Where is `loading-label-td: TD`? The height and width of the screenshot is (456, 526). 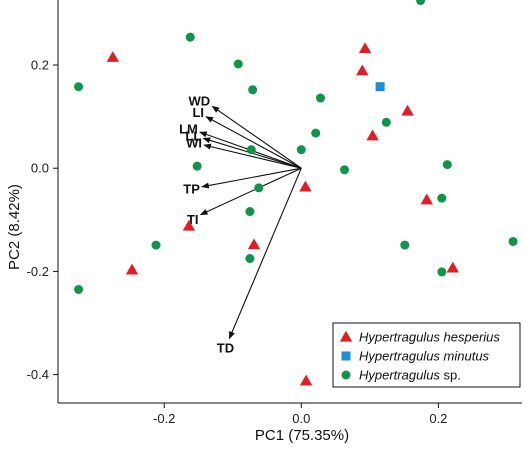
loading-label-td: TD is located at coordinates (225, 348).